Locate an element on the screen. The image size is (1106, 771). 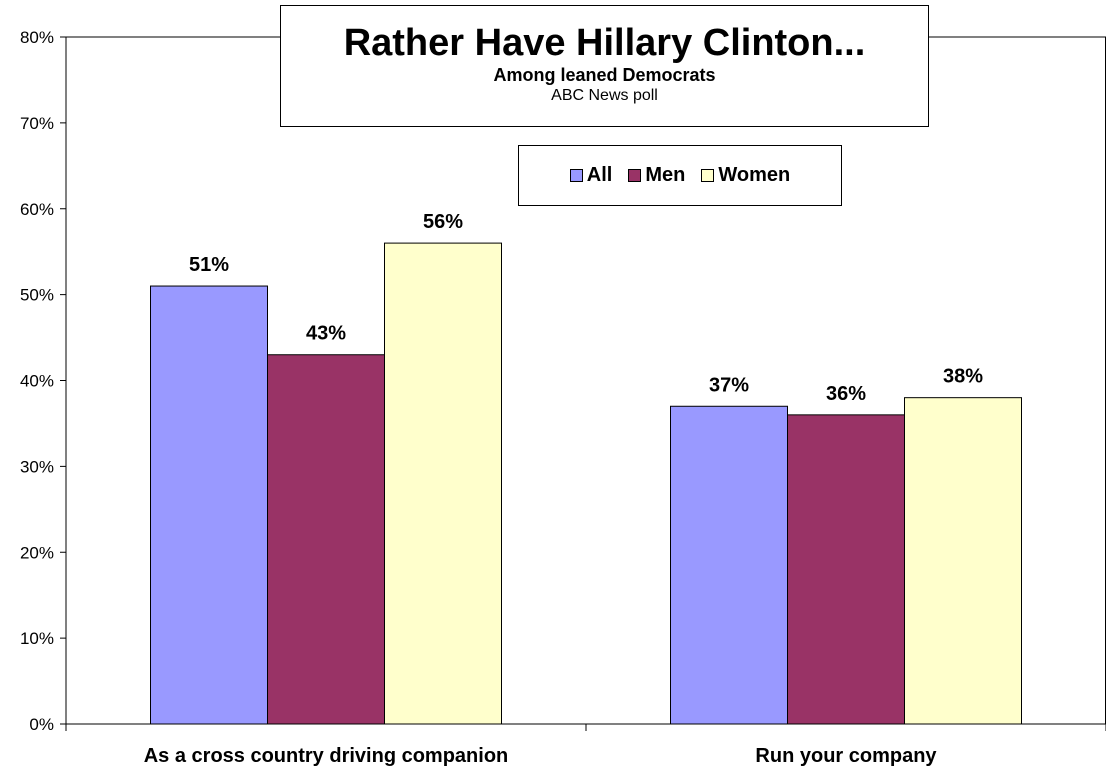
x-category-label: As a cross country driving companion is located at coordinates (326, 756).